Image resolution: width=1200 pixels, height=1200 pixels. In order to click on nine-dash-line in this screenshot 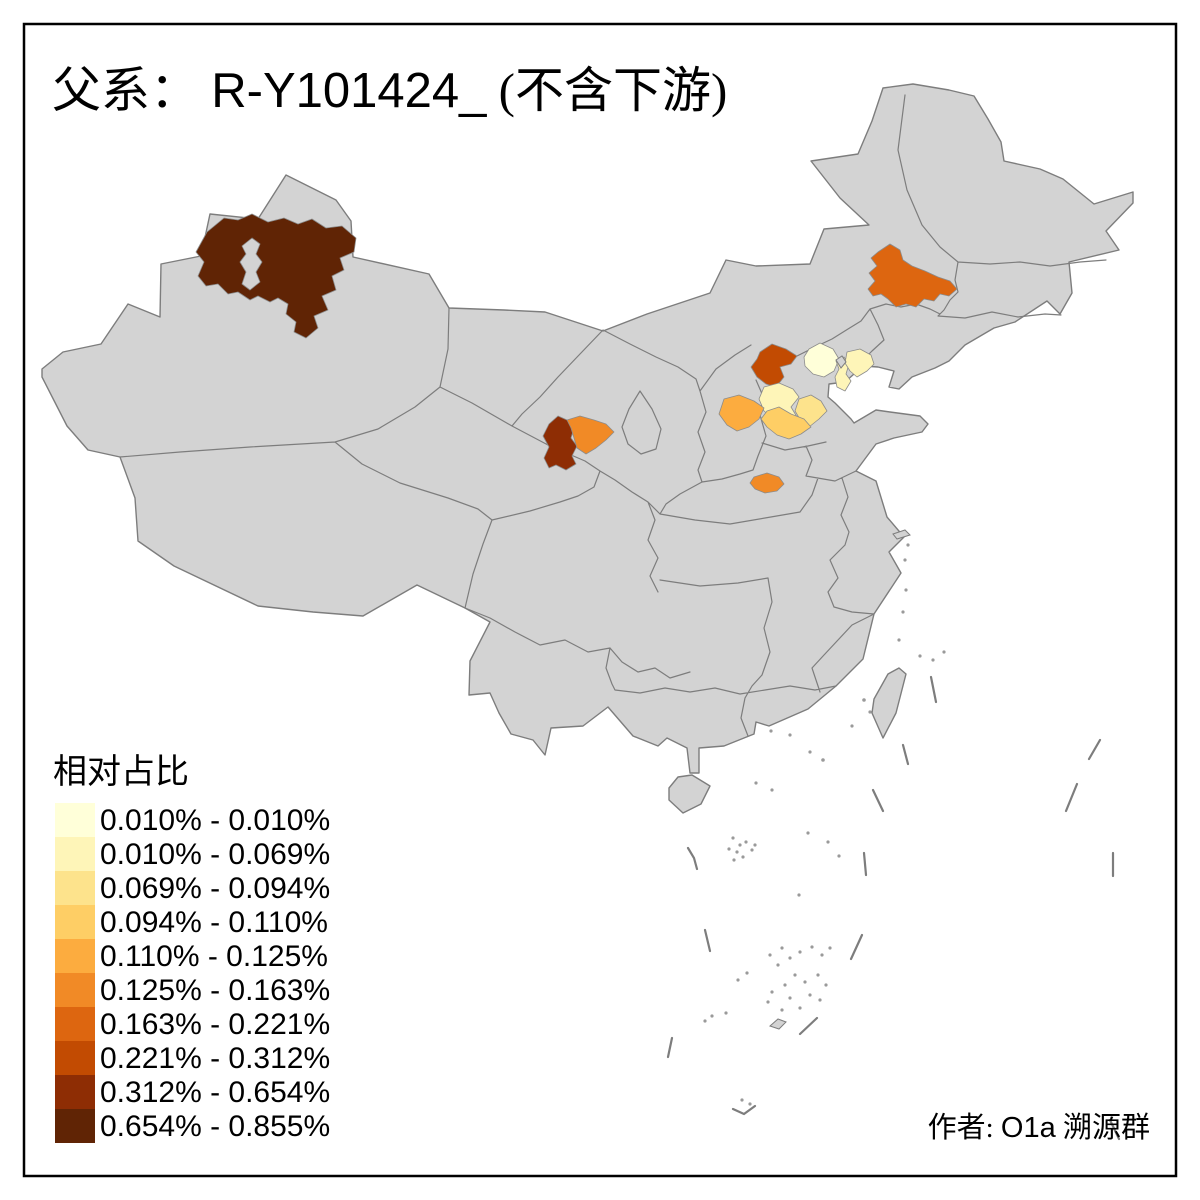, I will do `click(893, 908)`.